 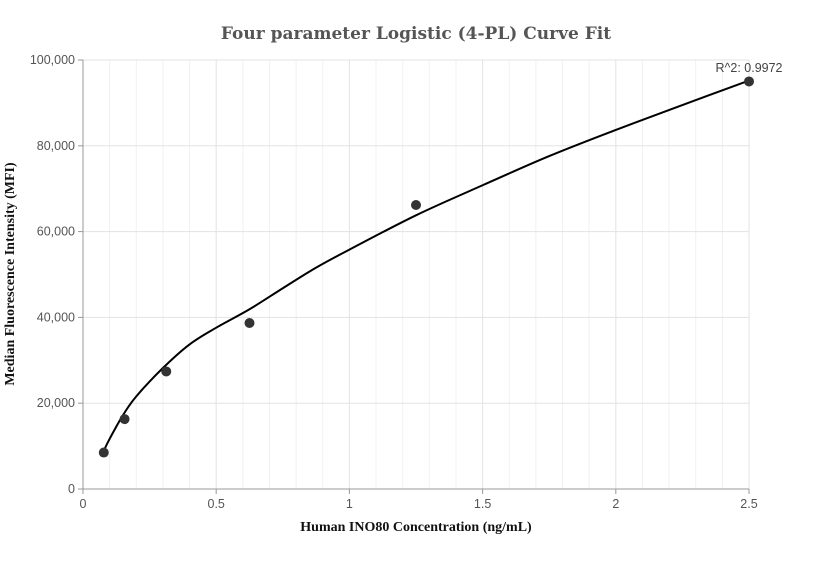 I want to click on y-axis-ticks: 0 20,000 40,000 60,000 80,000 100,000, so click(x=56, y=274).